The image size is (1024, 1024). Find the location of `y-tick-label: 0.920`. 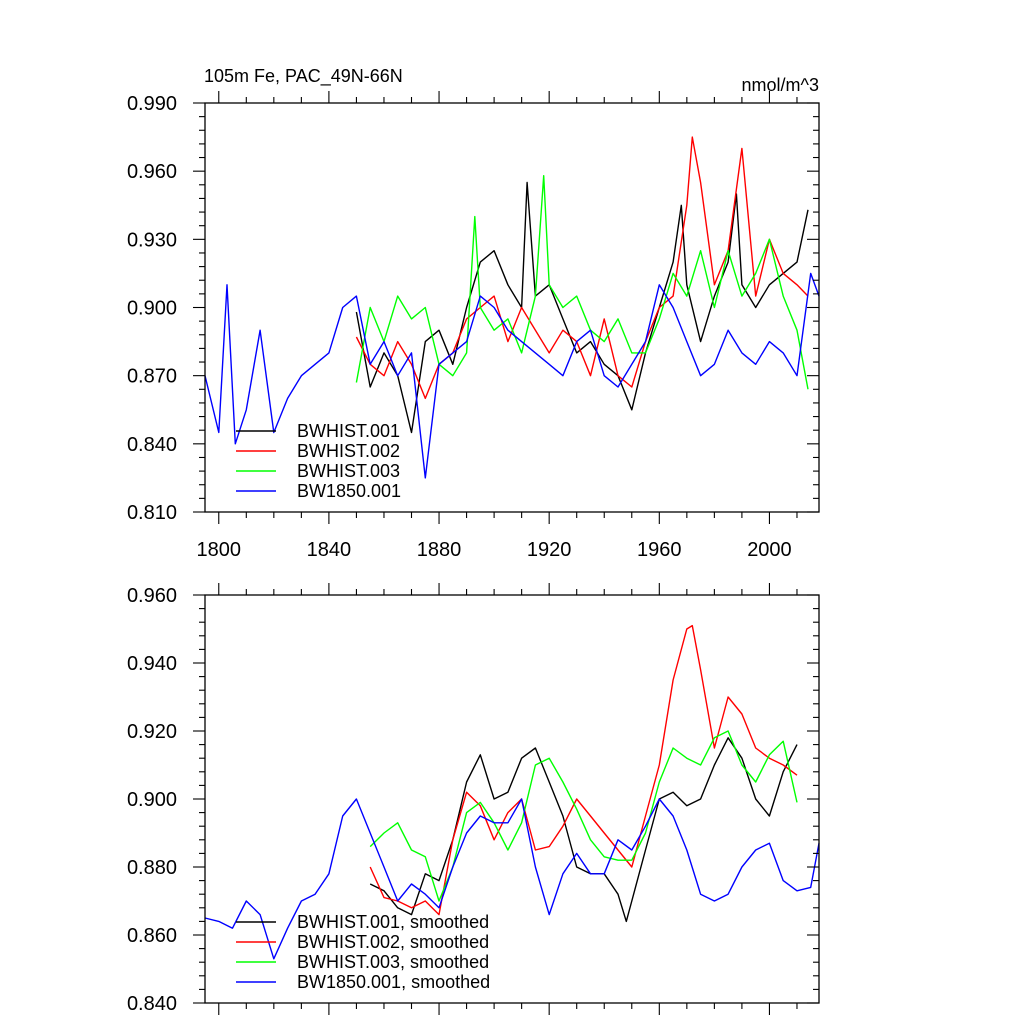

y-tick-label: 0.920 is located at coordinates (152, 732).